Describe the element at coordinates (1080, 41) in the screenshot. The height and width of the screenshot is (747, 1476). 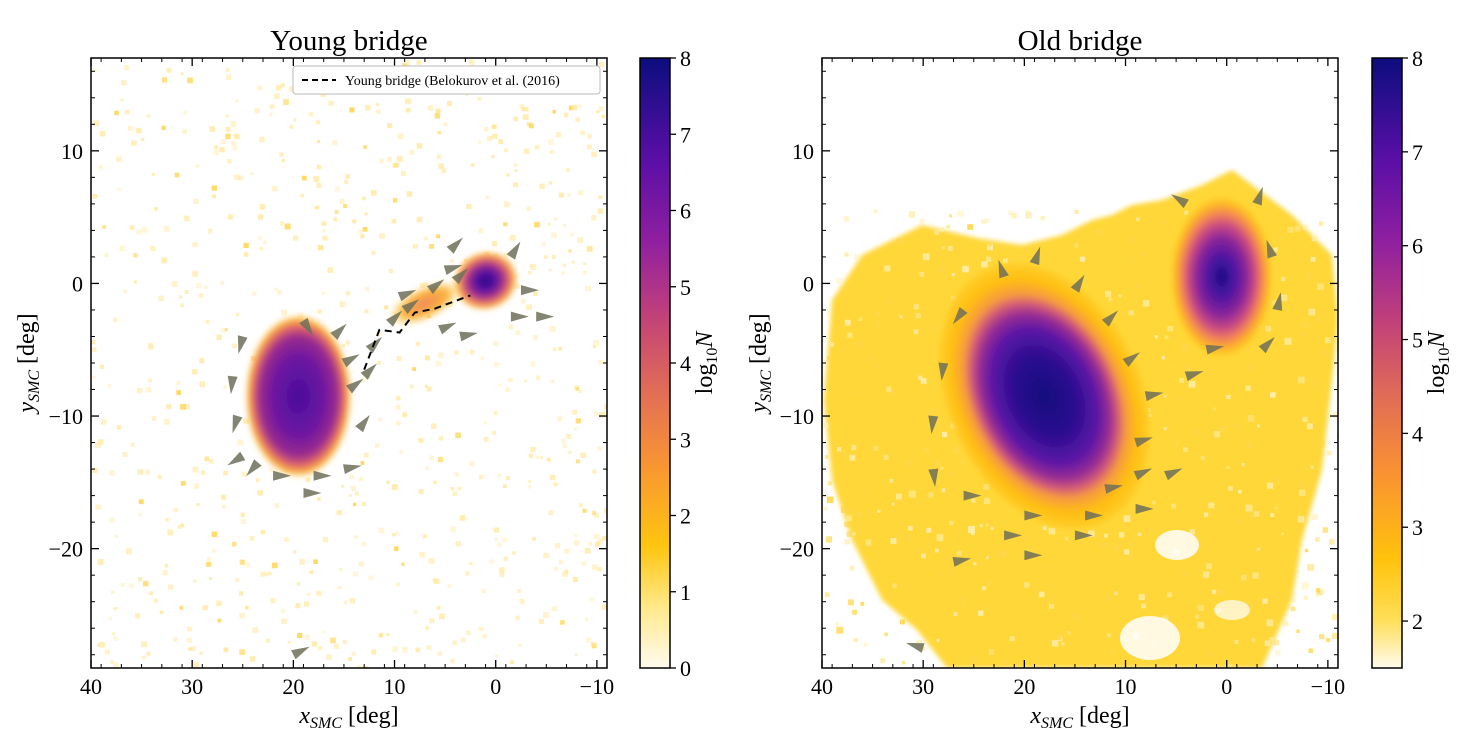
I see `old-title: Old bridge` at that location.